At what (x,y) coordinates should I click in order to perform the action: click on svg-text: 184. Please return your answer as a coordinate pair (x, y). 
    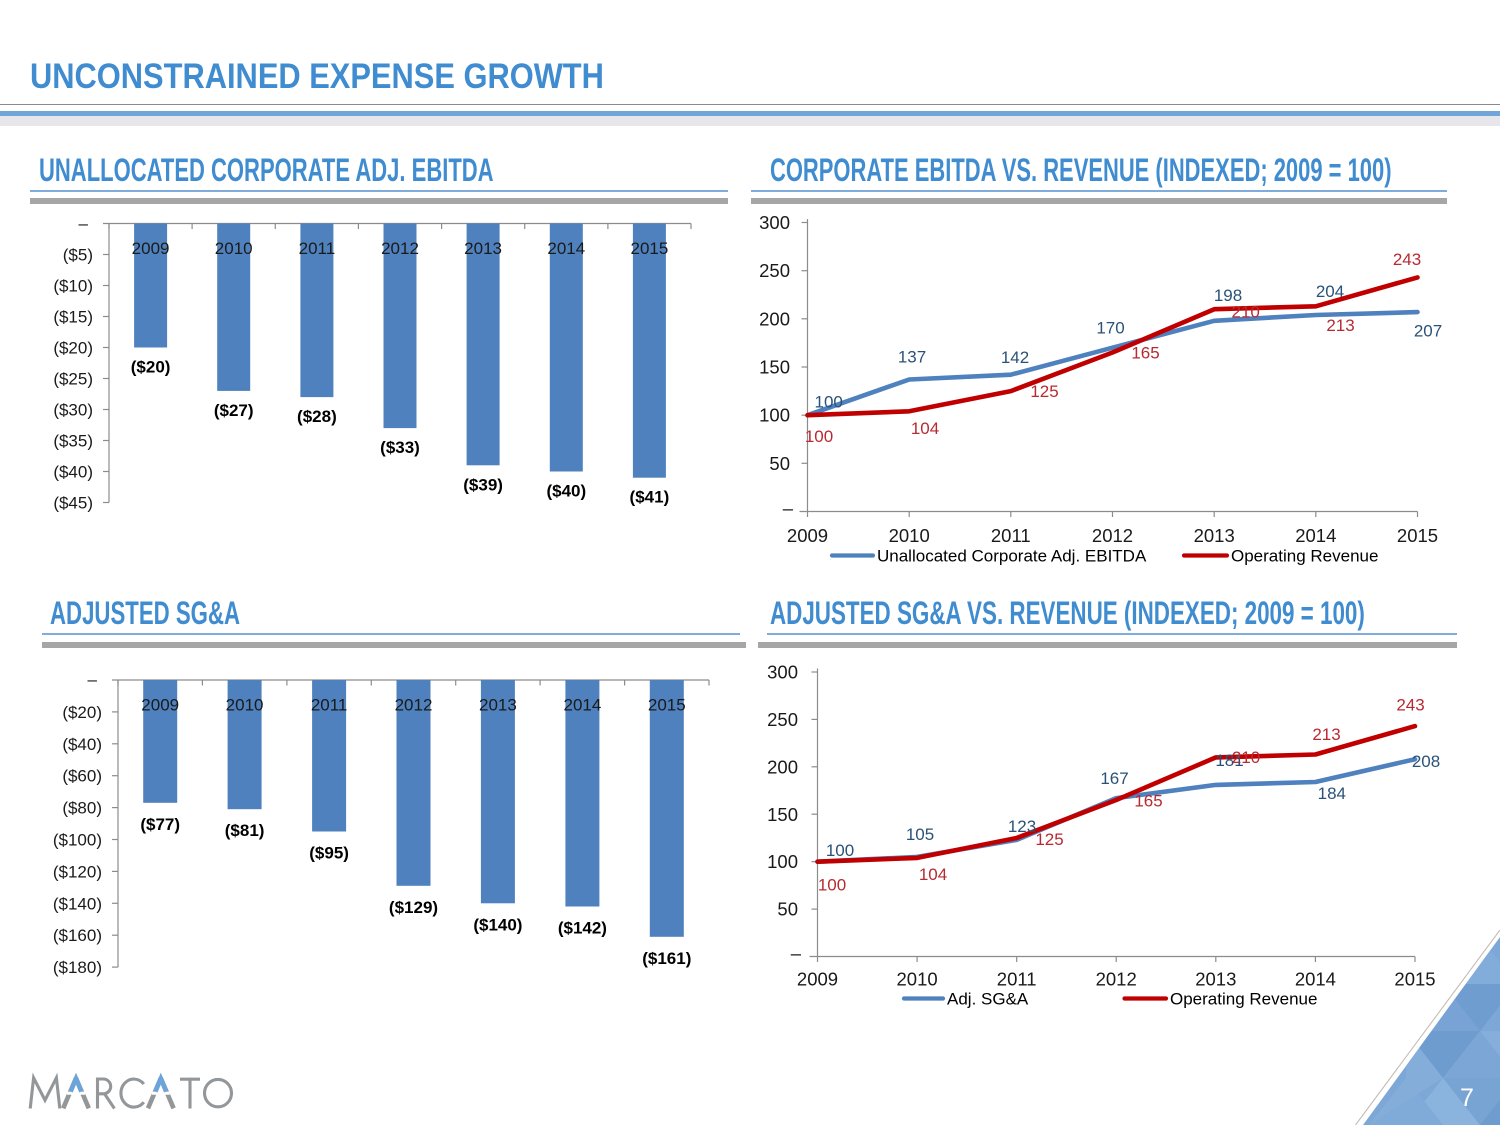
    Looking at the image, I should click on (1332, 793).